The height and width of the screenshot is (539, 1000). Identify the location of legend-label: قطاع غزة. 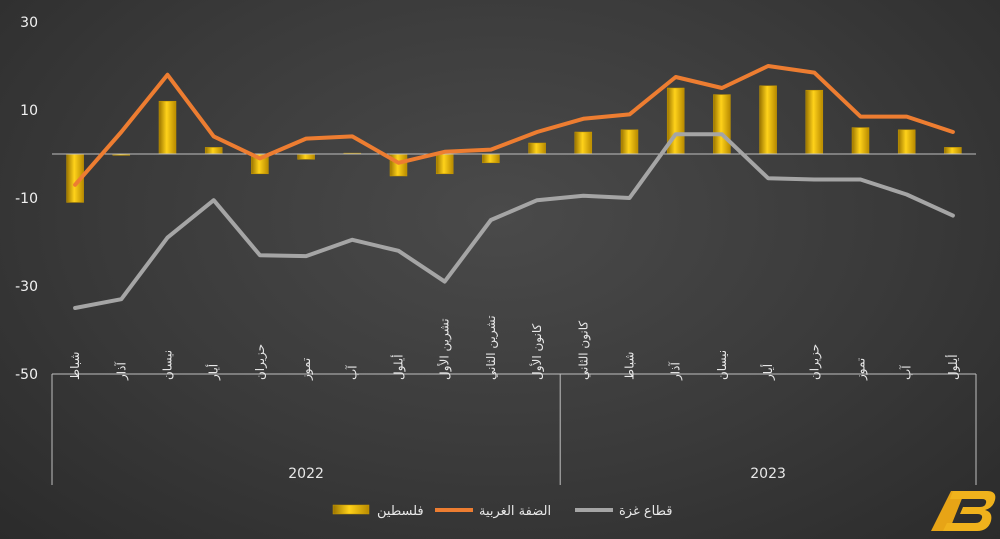
(646, 511).